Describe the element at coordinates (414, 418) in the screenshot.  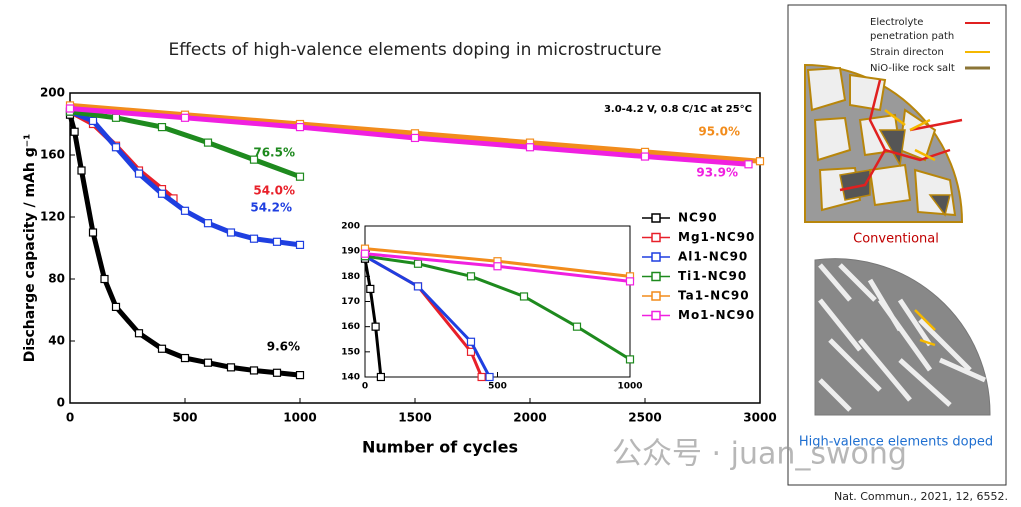
I see `x-tick-label: 1500` at that location.